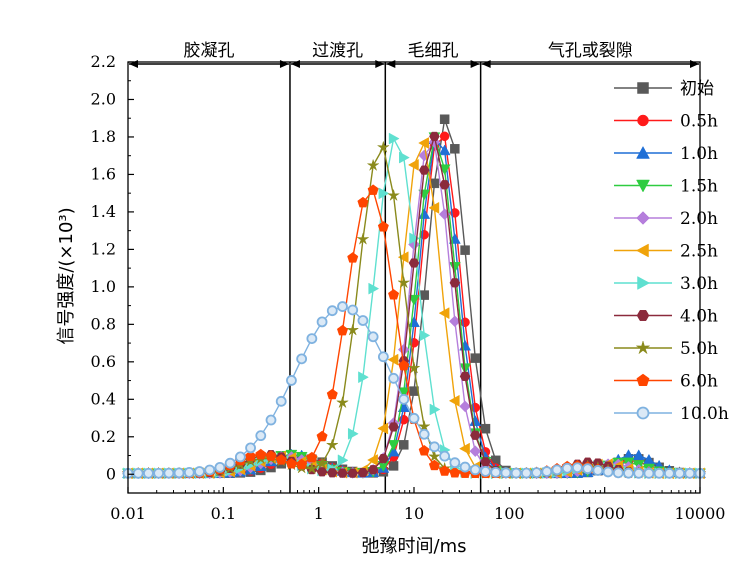 The height and width of the screenshot is (577, 753). Describe the element at coordinates (697, 89) in the screenshot. I see `legend-label: 初始` at that location.